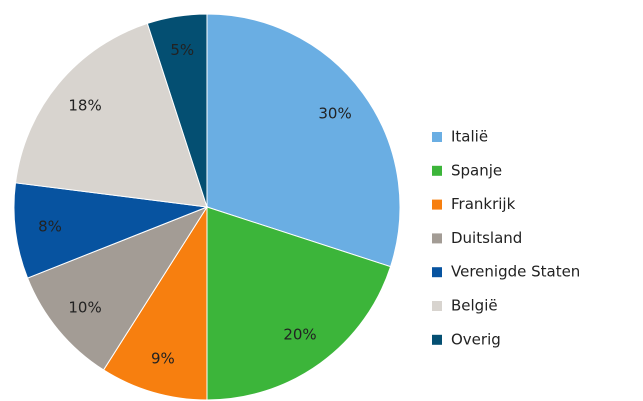 This screenshot has height=401, width=643. I want to click on data-label: 8%, so click(50, 226).